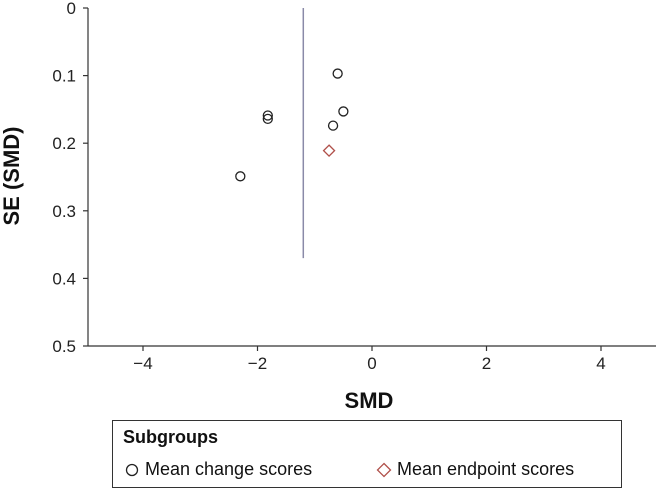 The width and height of the screenshot is (658, 494). What do you see at coordinates (229, 469) in the screenshot?
I see `legend-label-mean-change: Mean change scores` at bounding box center [229, 469].